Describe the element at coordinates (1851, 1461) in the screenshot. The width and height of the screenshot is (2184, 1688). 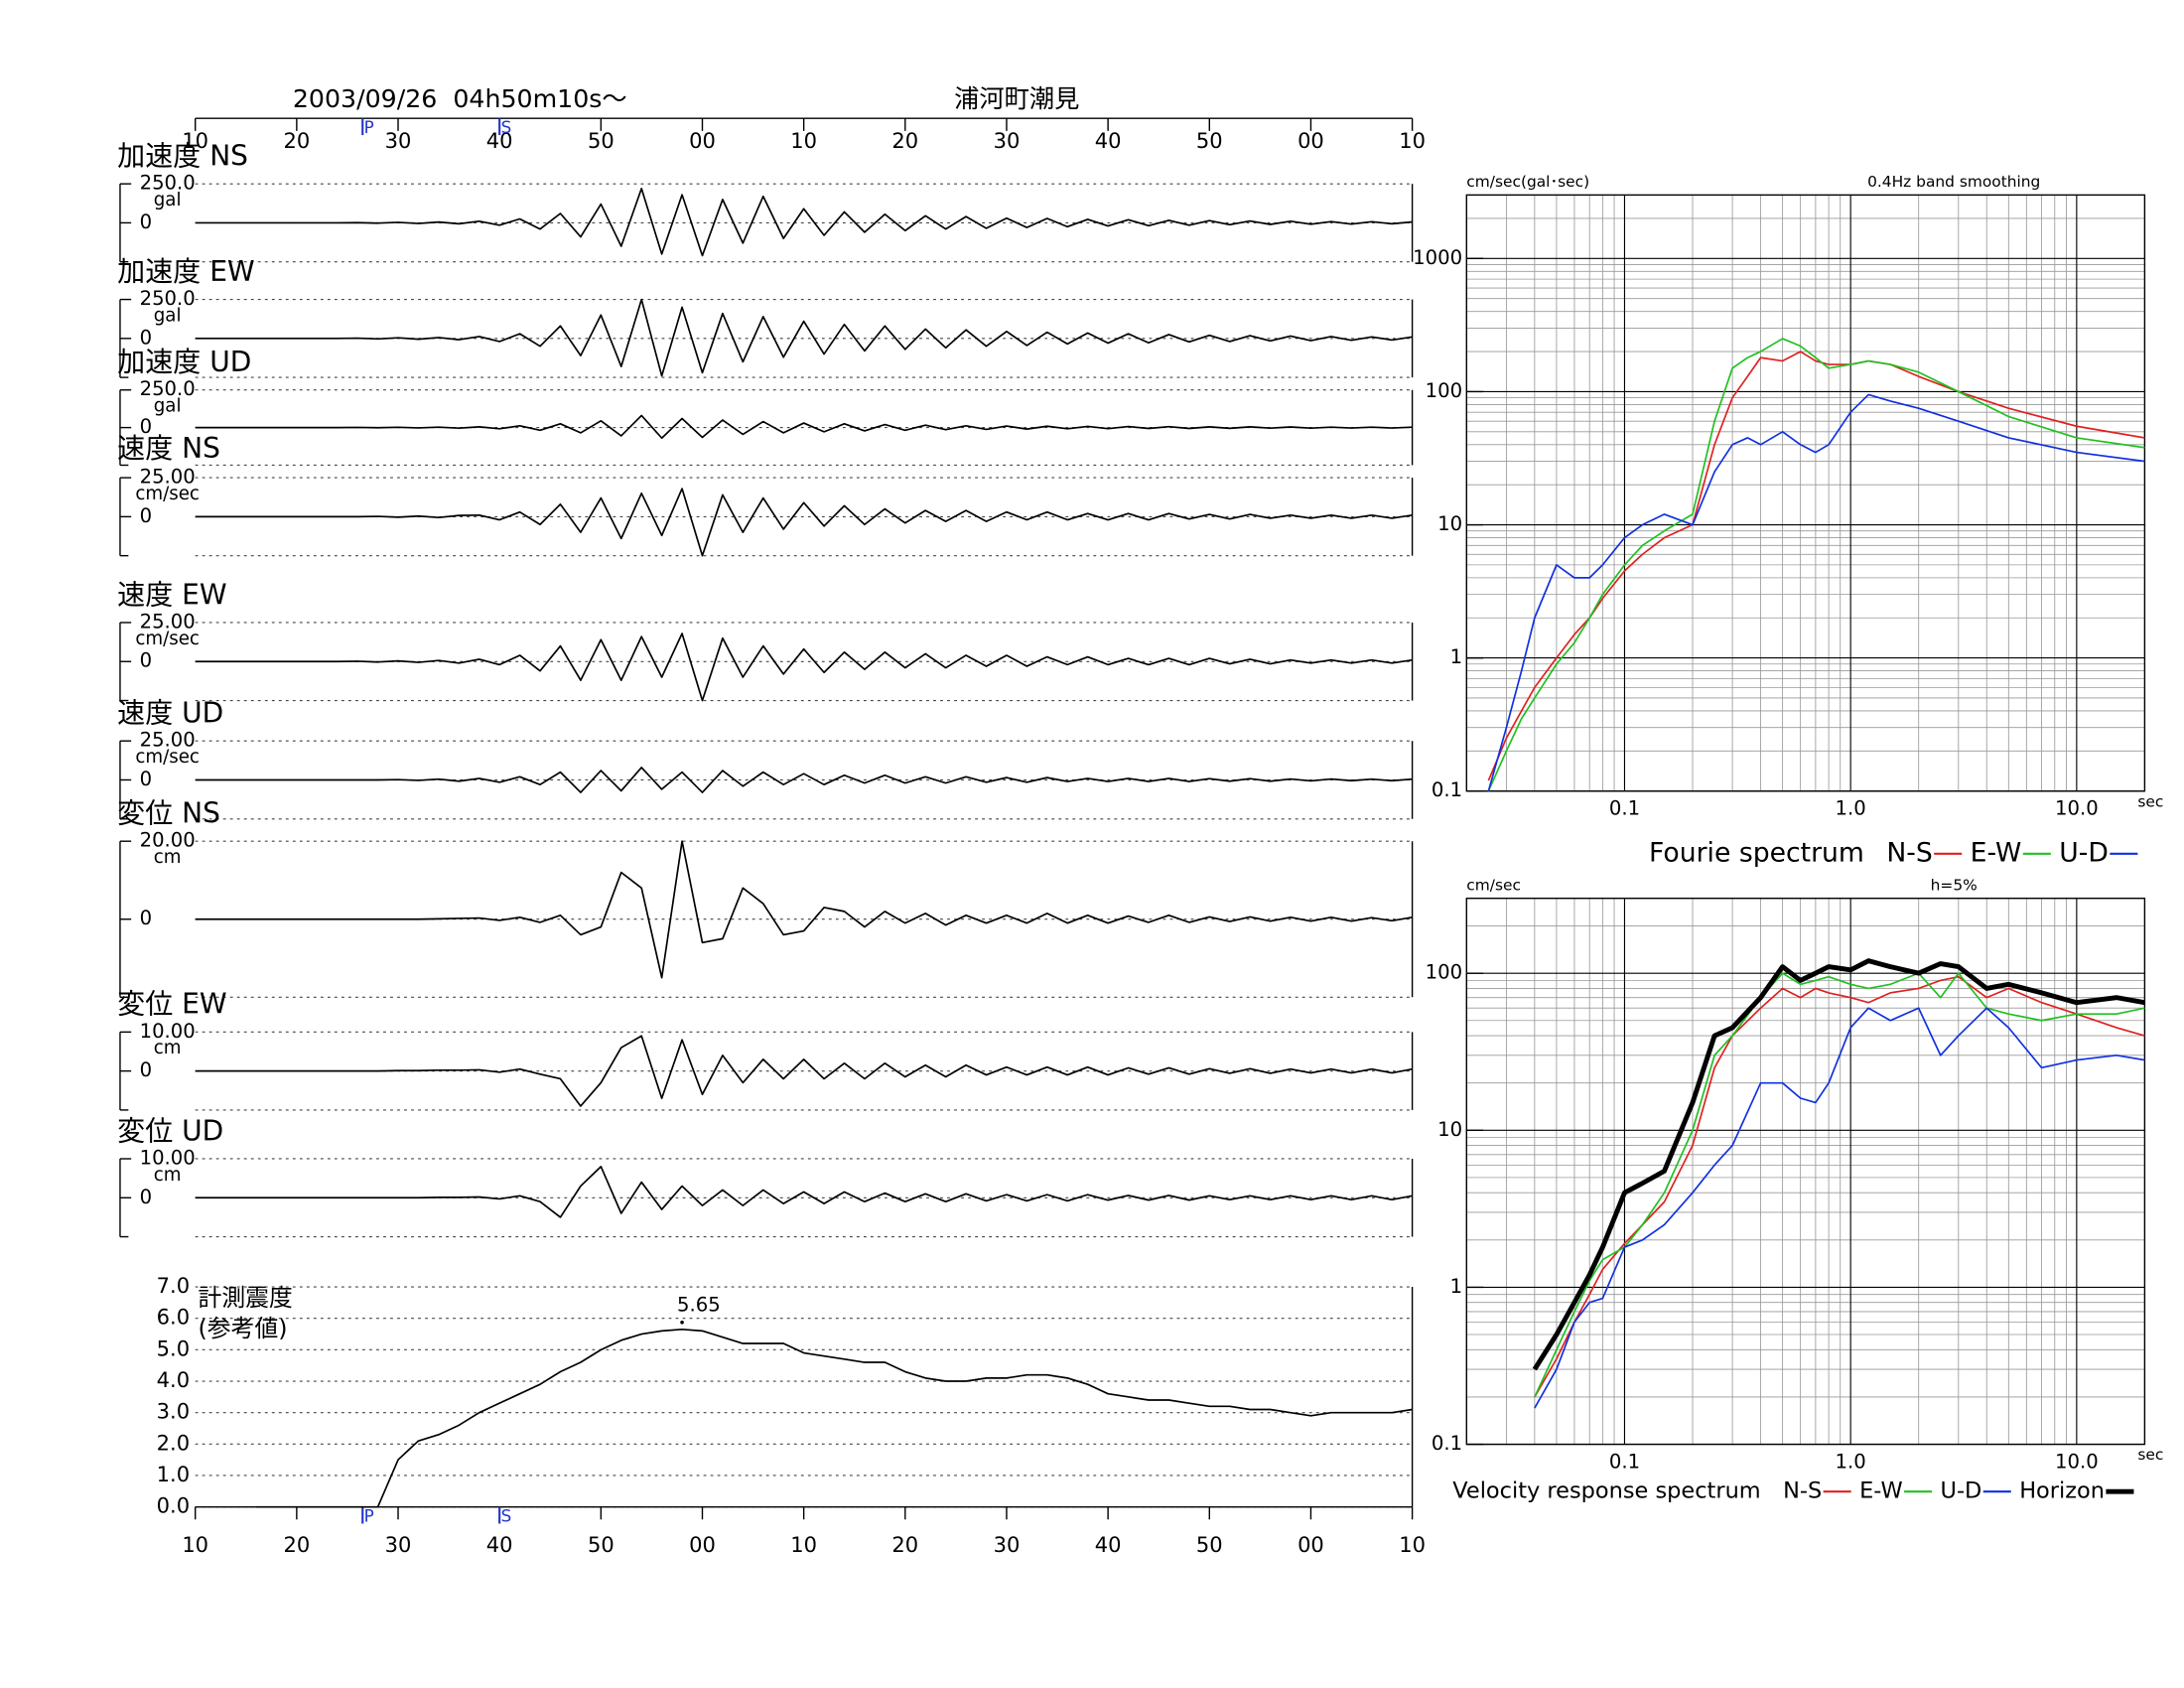
I see `x-tick-label: 1.0` at that location.